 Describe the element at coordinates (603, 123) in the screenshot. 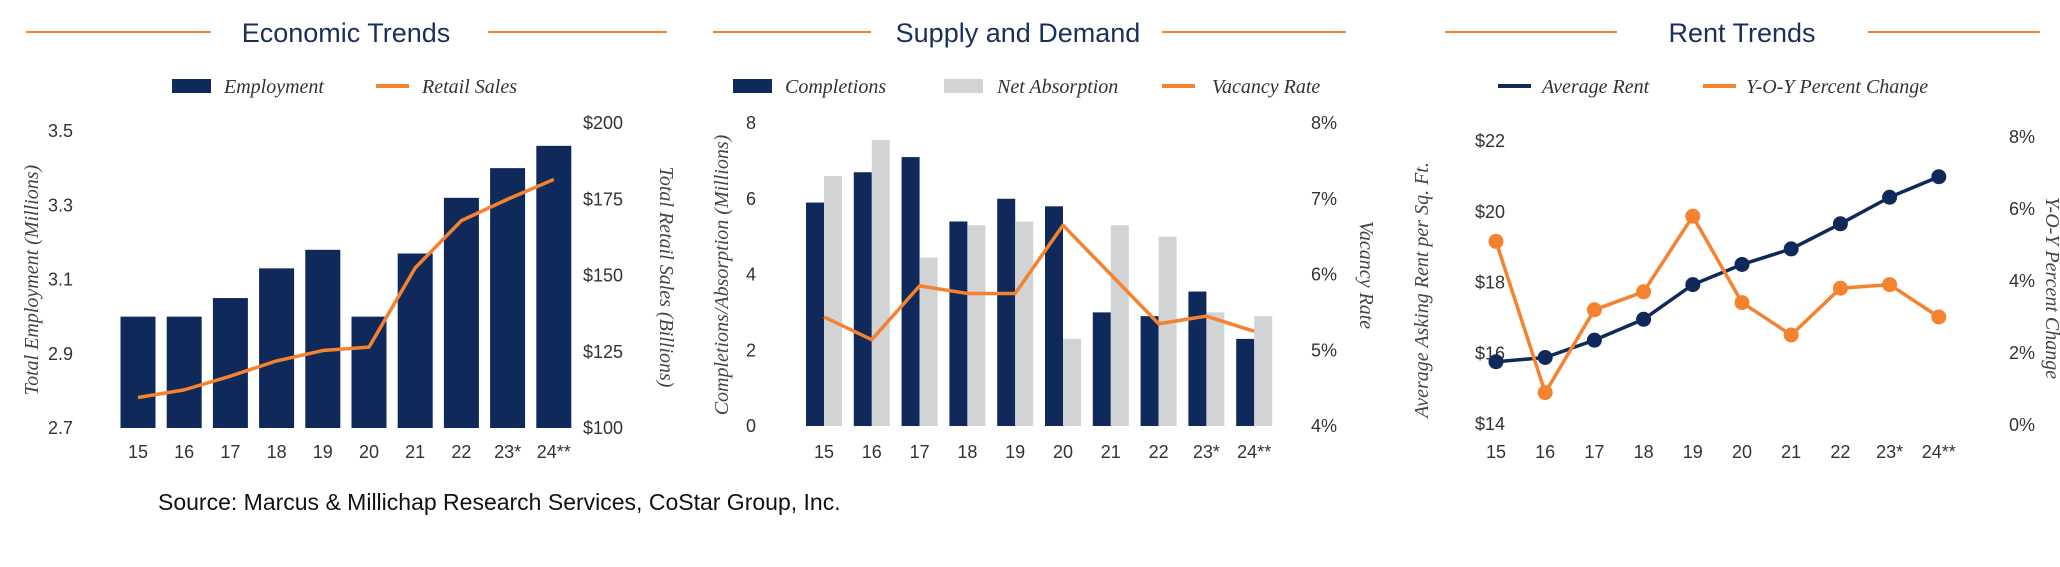

I see `right-tick-label: $200` at that location.